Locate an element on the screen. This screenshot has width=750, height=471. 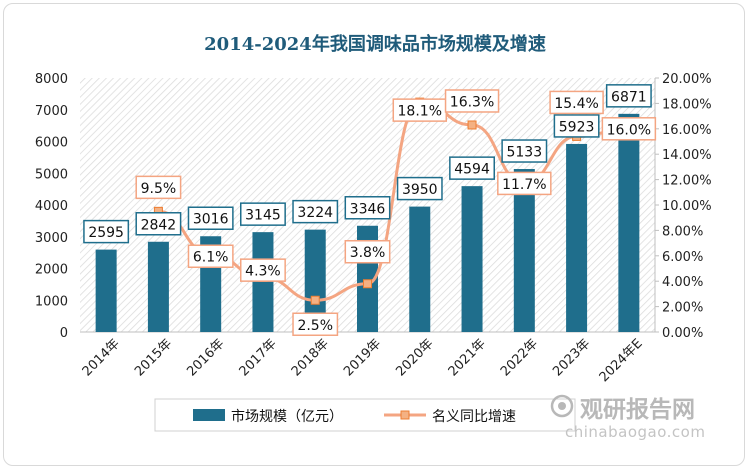
y-left-tick-label: 3000 is located at coordinates (51, 238).